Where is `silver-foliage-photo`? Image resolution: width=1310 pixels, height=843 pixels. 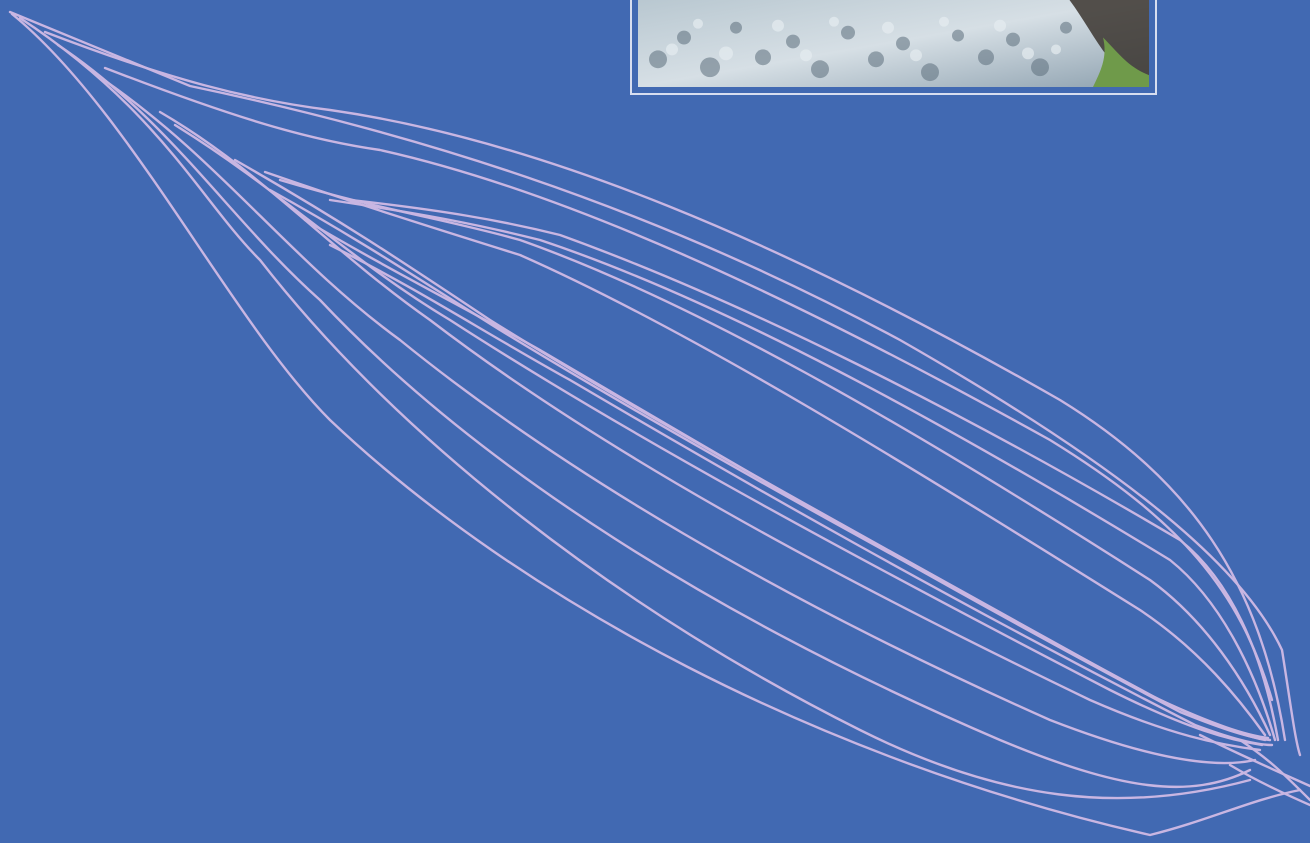 silver-foliage-photo is located at coordinates (893, 43).